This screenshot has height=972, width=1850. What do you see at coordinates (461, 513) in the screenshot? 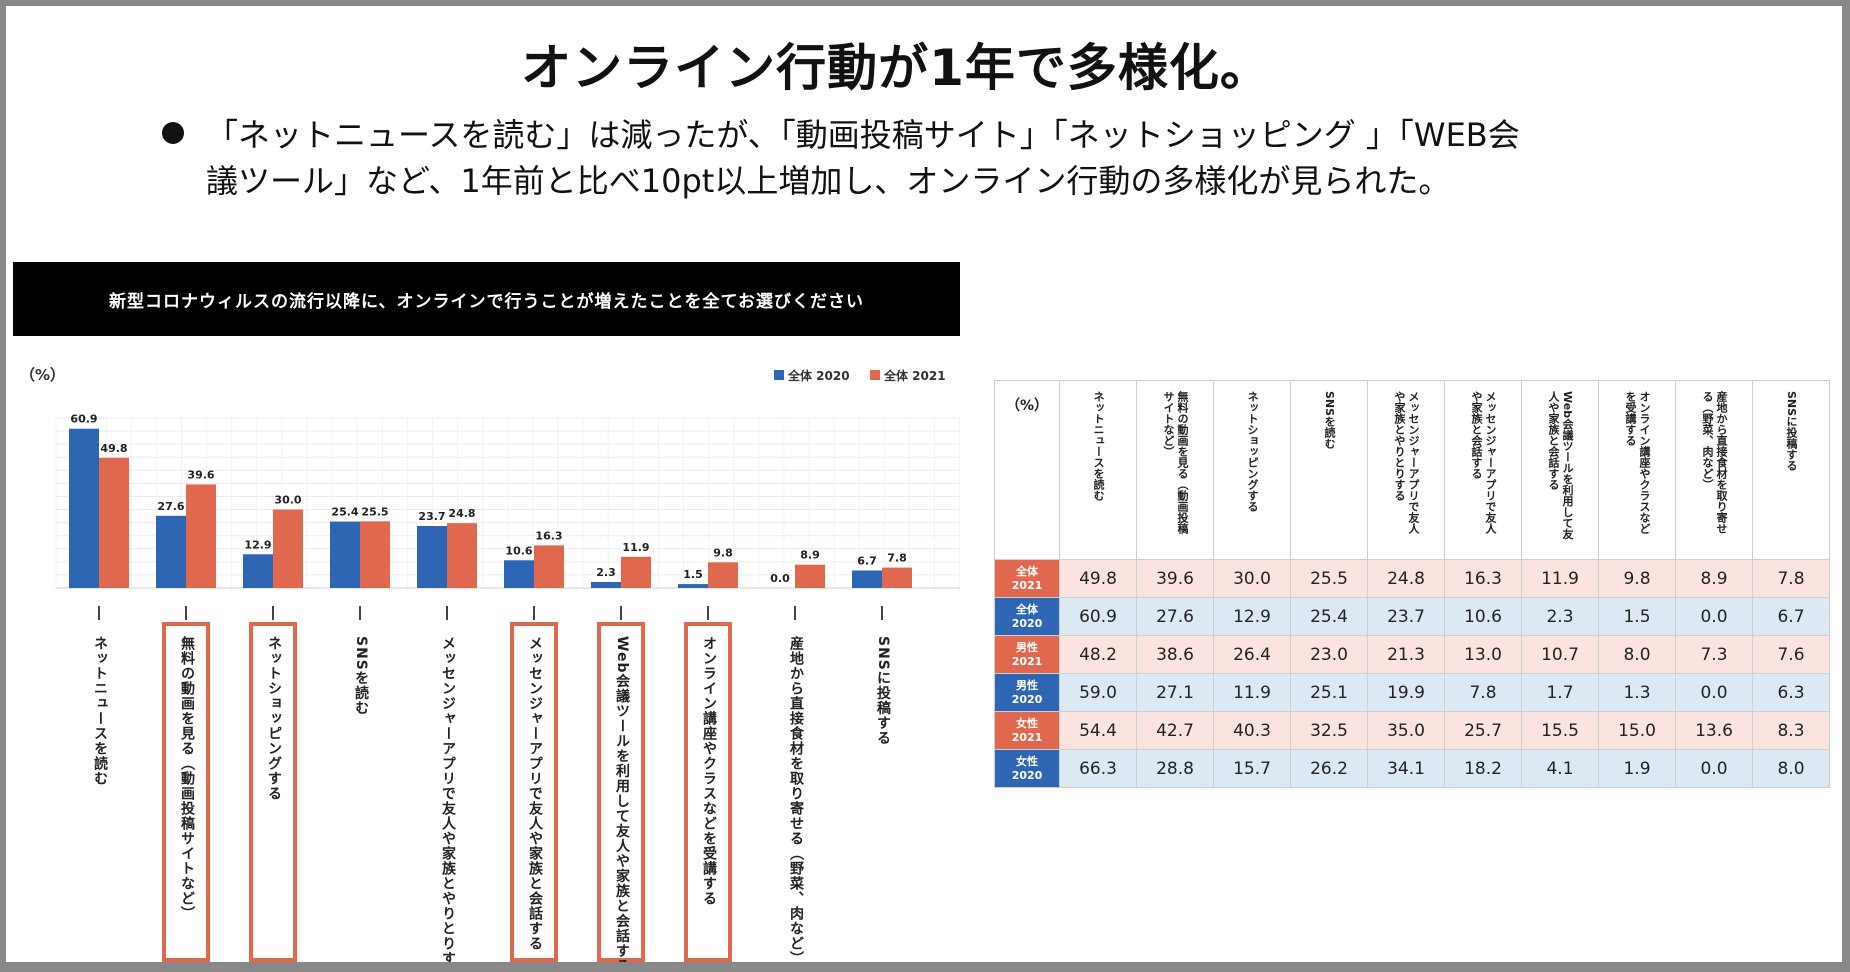
I see `data-label-2021: 24.8` at bounding box center [461, 513].